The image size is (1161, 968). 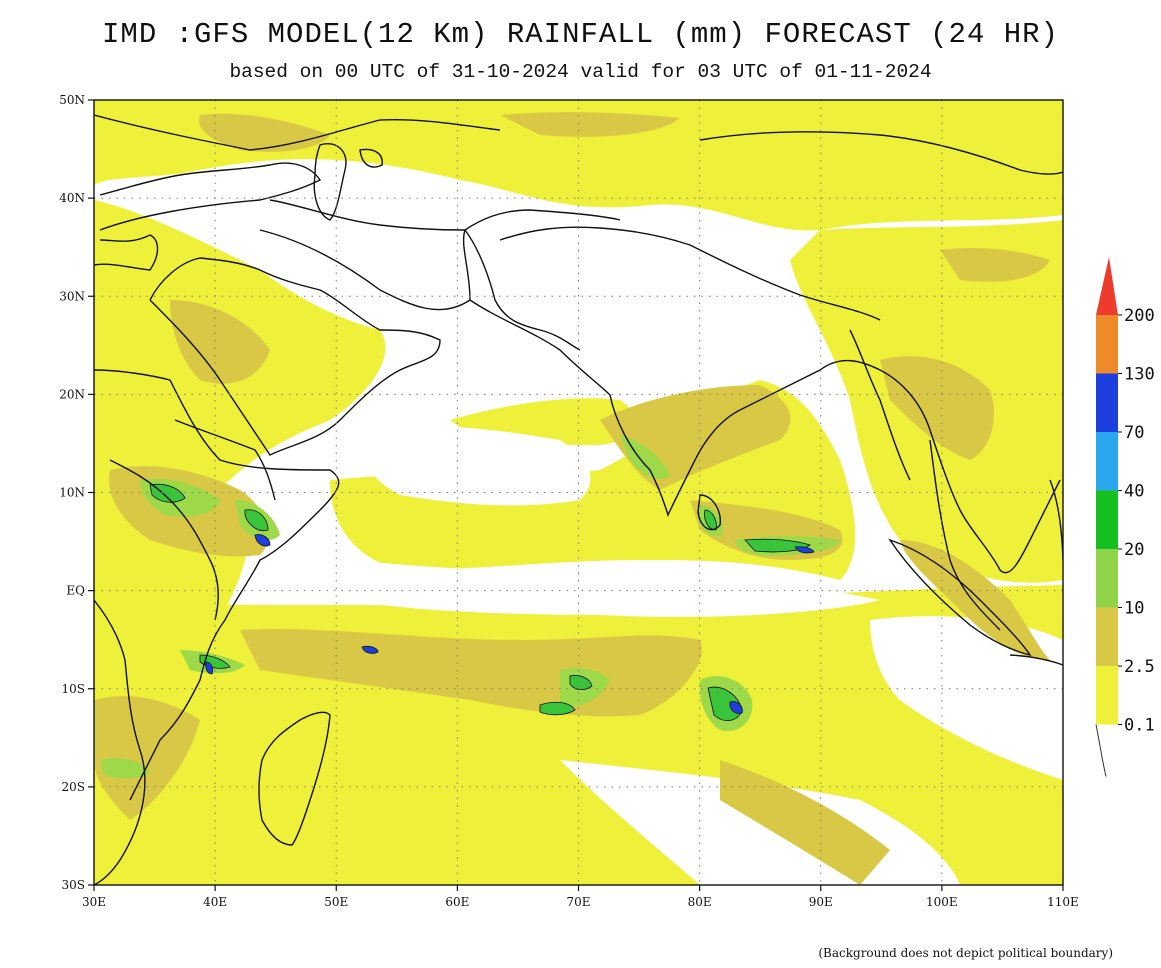 I want to click on legend-label: 40, so click(x=1134, y=492).